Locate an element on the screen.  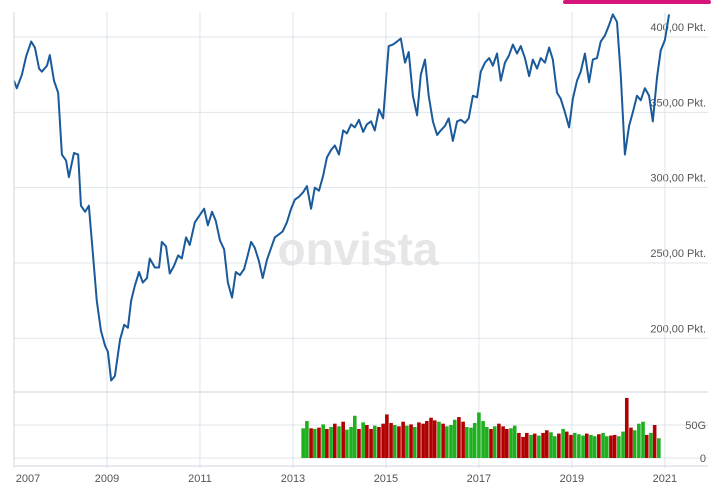
y-tick-label: 200,00 Pkt. is located at coordinates (678, 329).